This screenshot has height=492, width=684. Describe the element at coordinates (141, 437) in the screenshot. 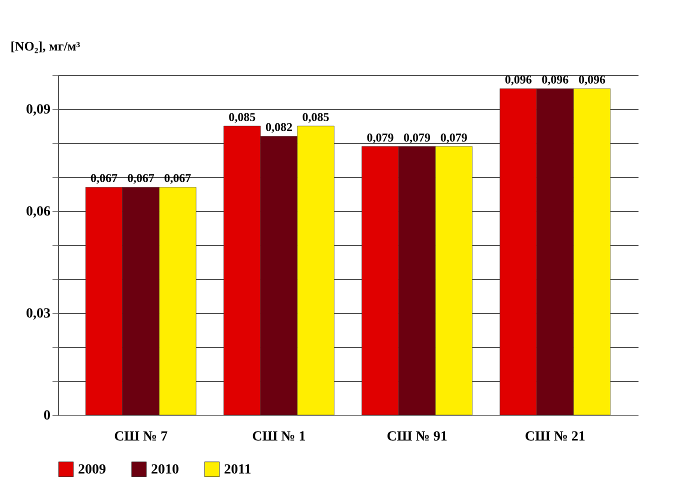

I see `x-tick-label: СШ № 7` at that location.